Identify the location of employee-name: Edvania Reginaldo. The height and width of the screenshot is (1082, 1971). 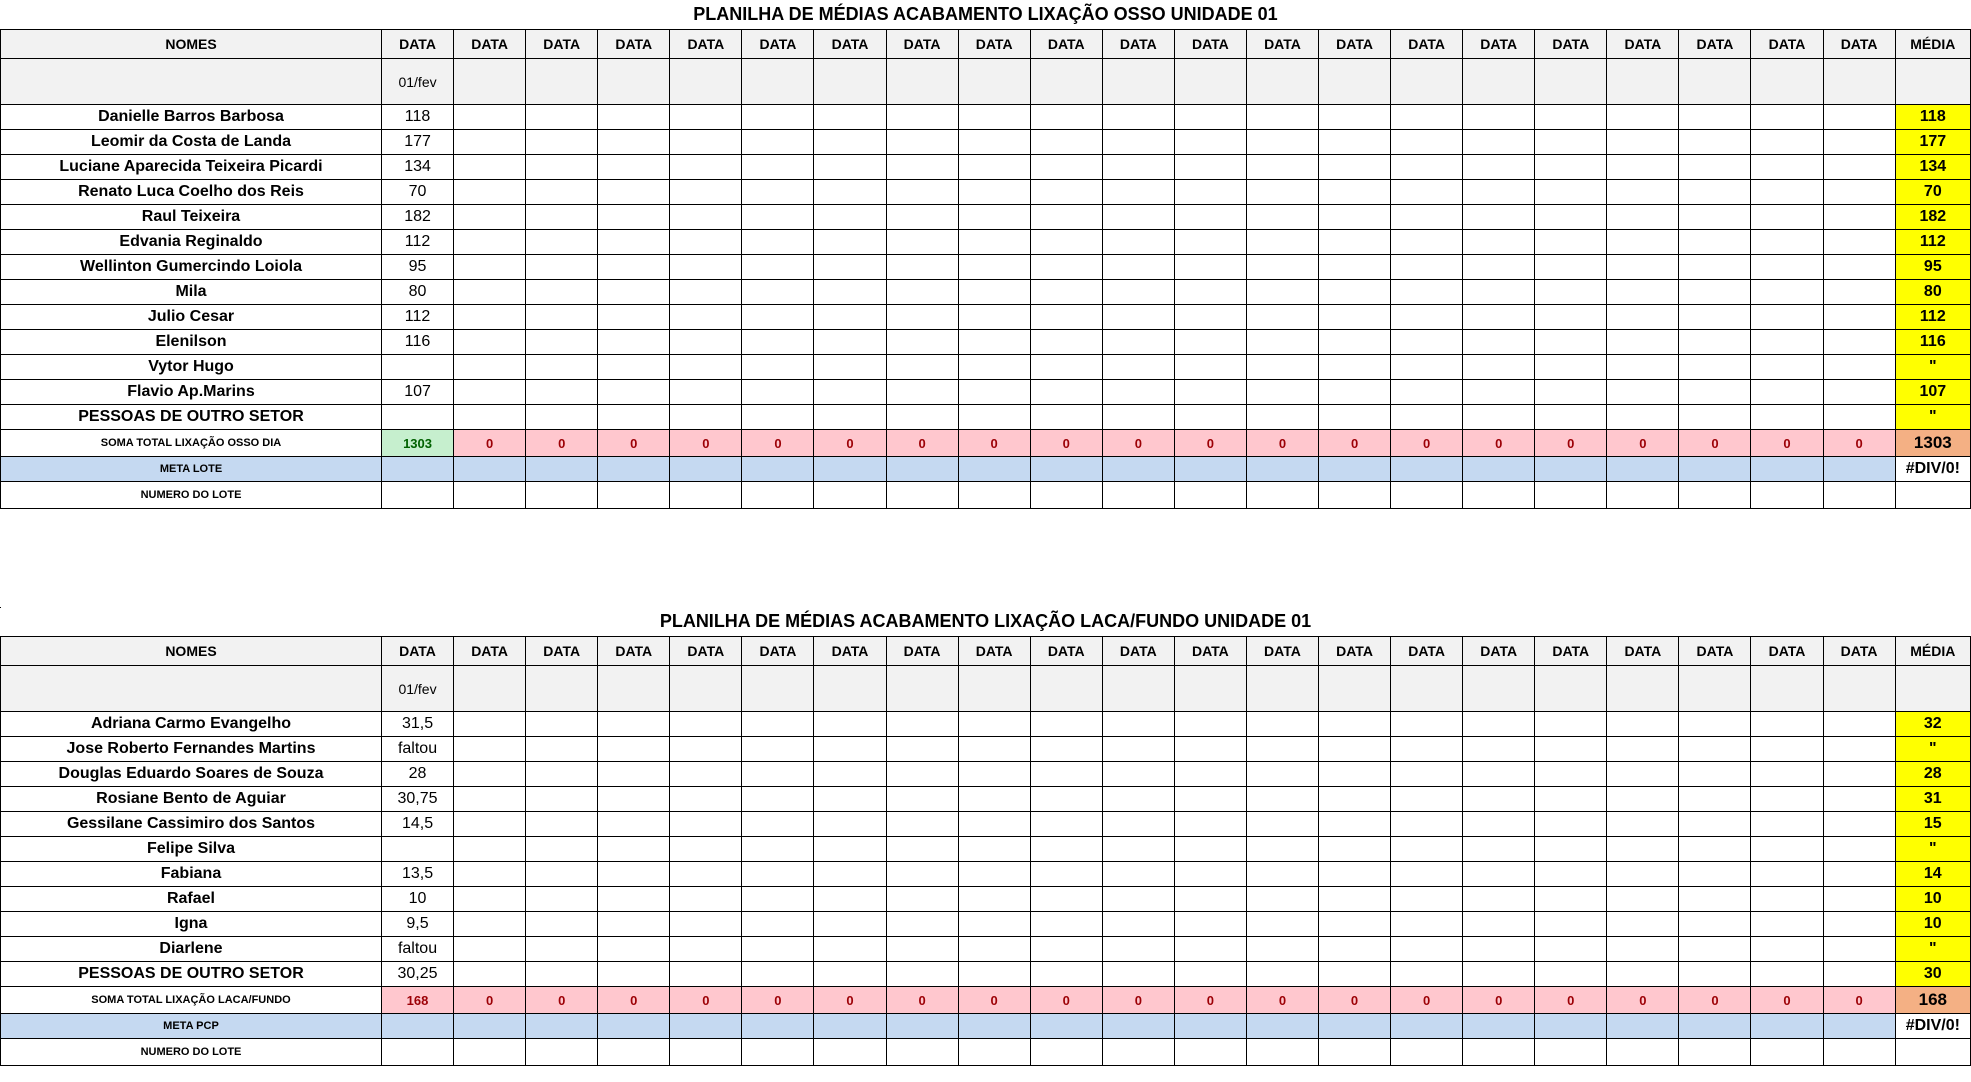
(191, 242).